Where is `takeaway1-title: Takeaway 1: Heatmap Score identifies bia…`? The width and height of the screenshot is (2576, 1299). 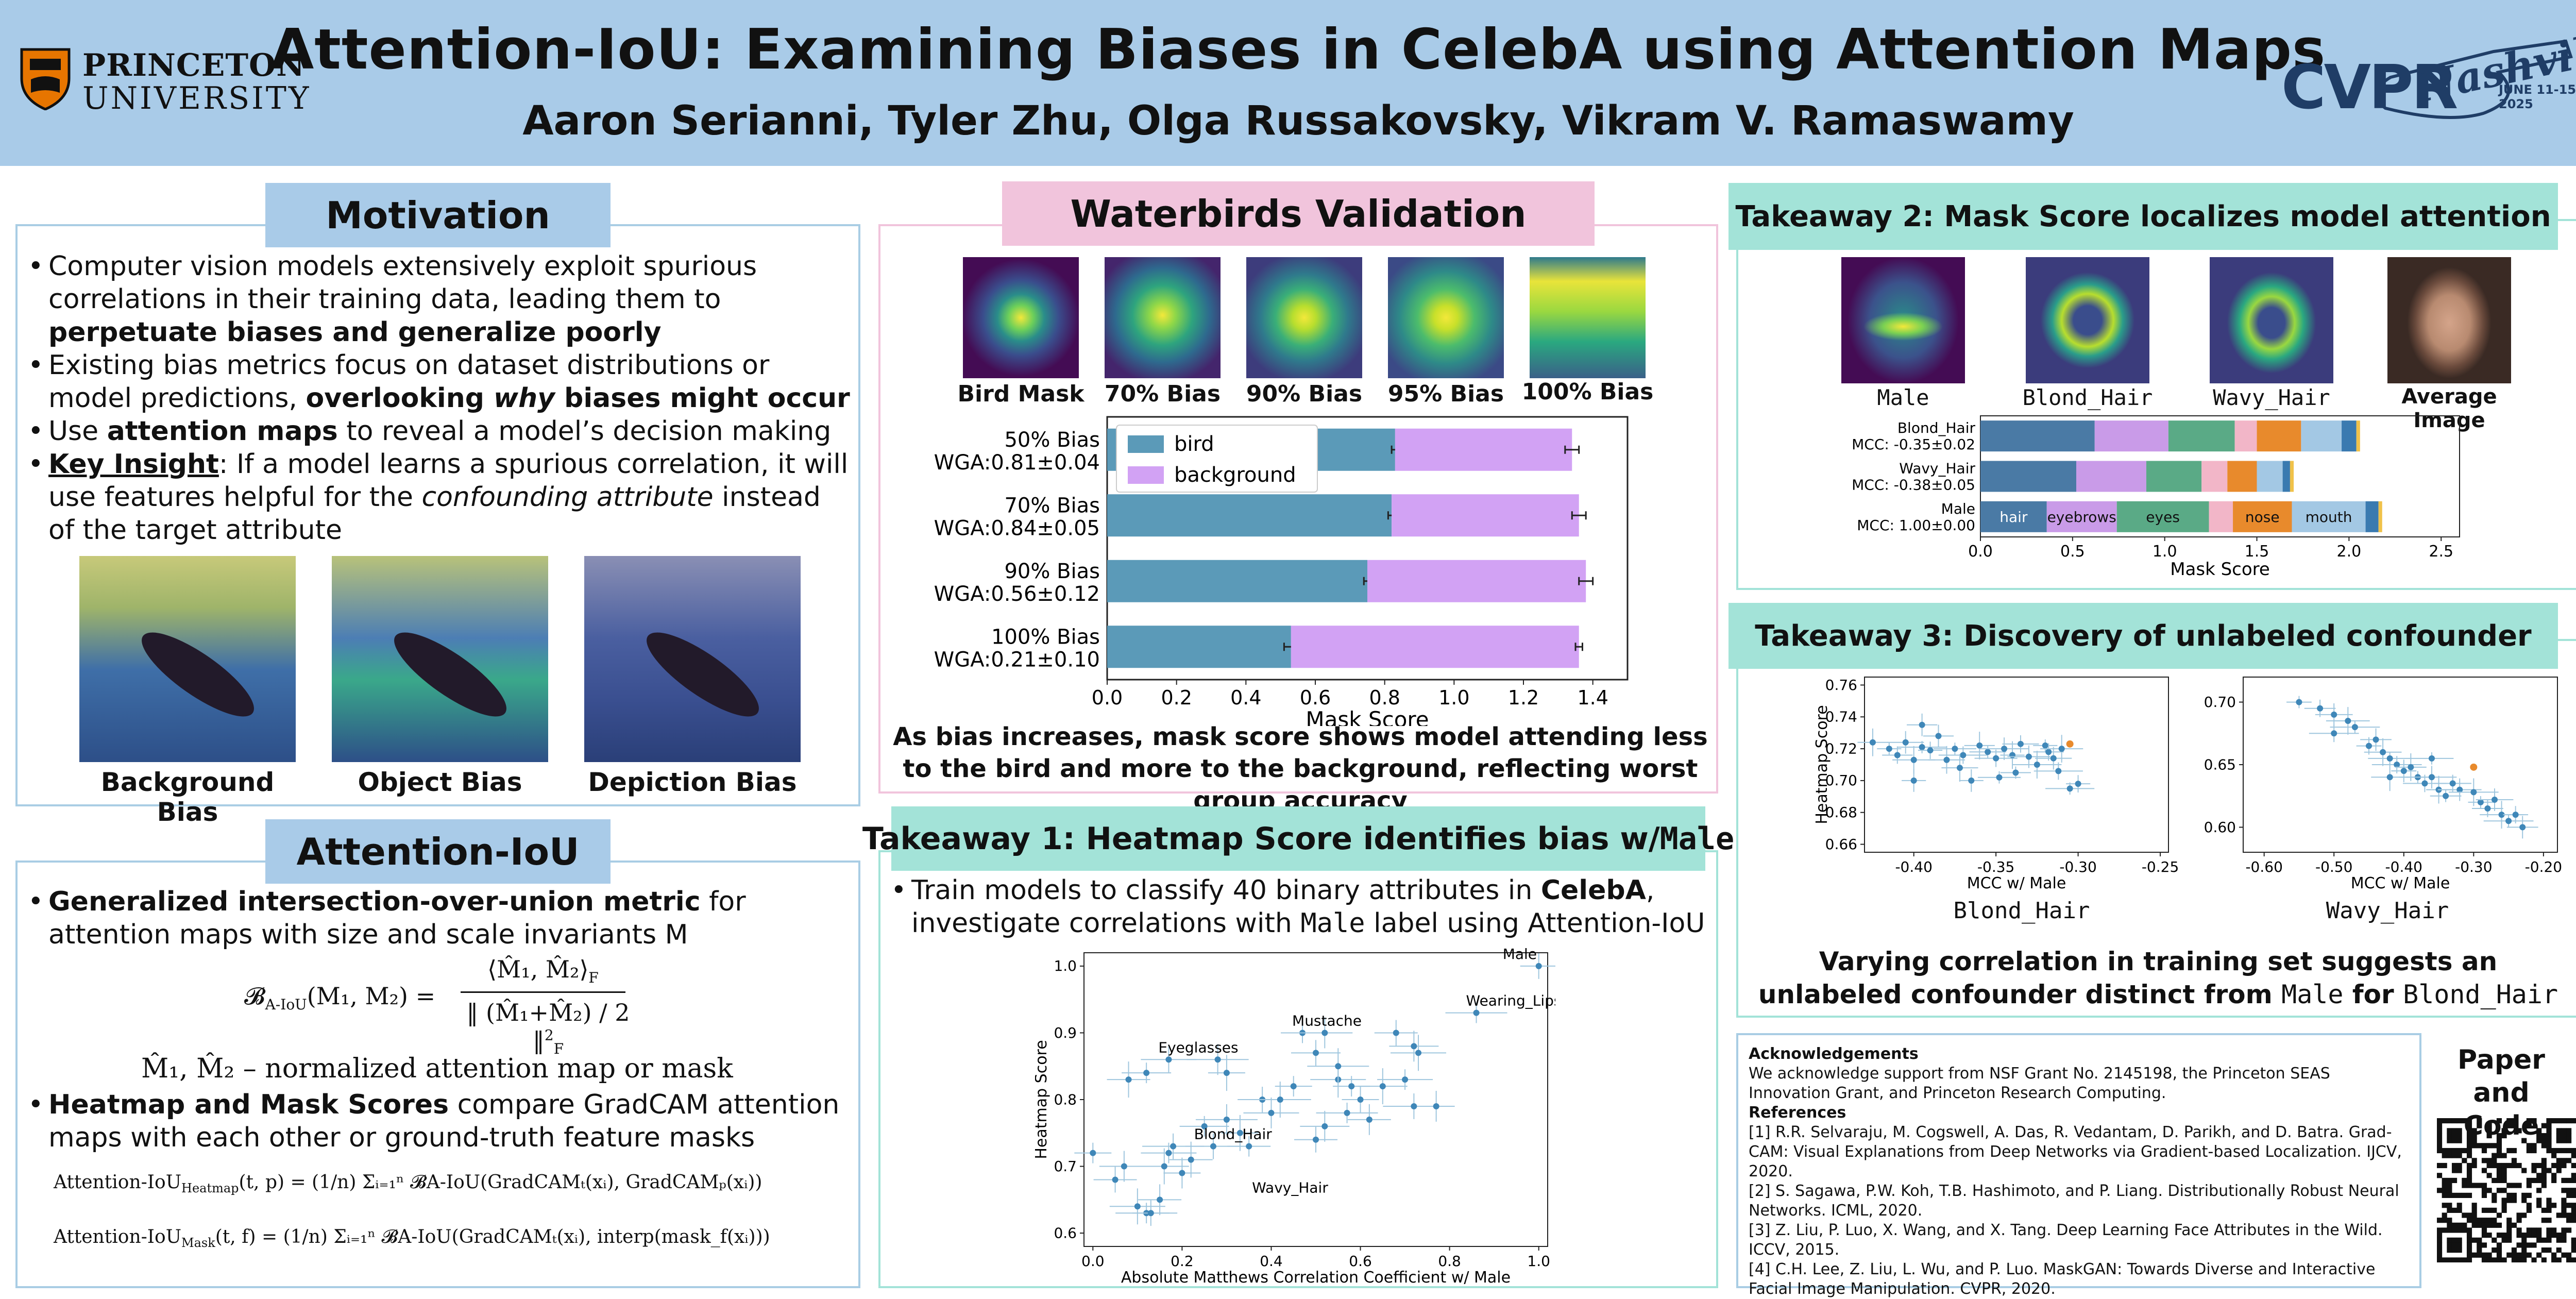 takeaway1-title: Takeaway 1: Heatmap Score identifies bia… is located at coordinates (1298, 838).